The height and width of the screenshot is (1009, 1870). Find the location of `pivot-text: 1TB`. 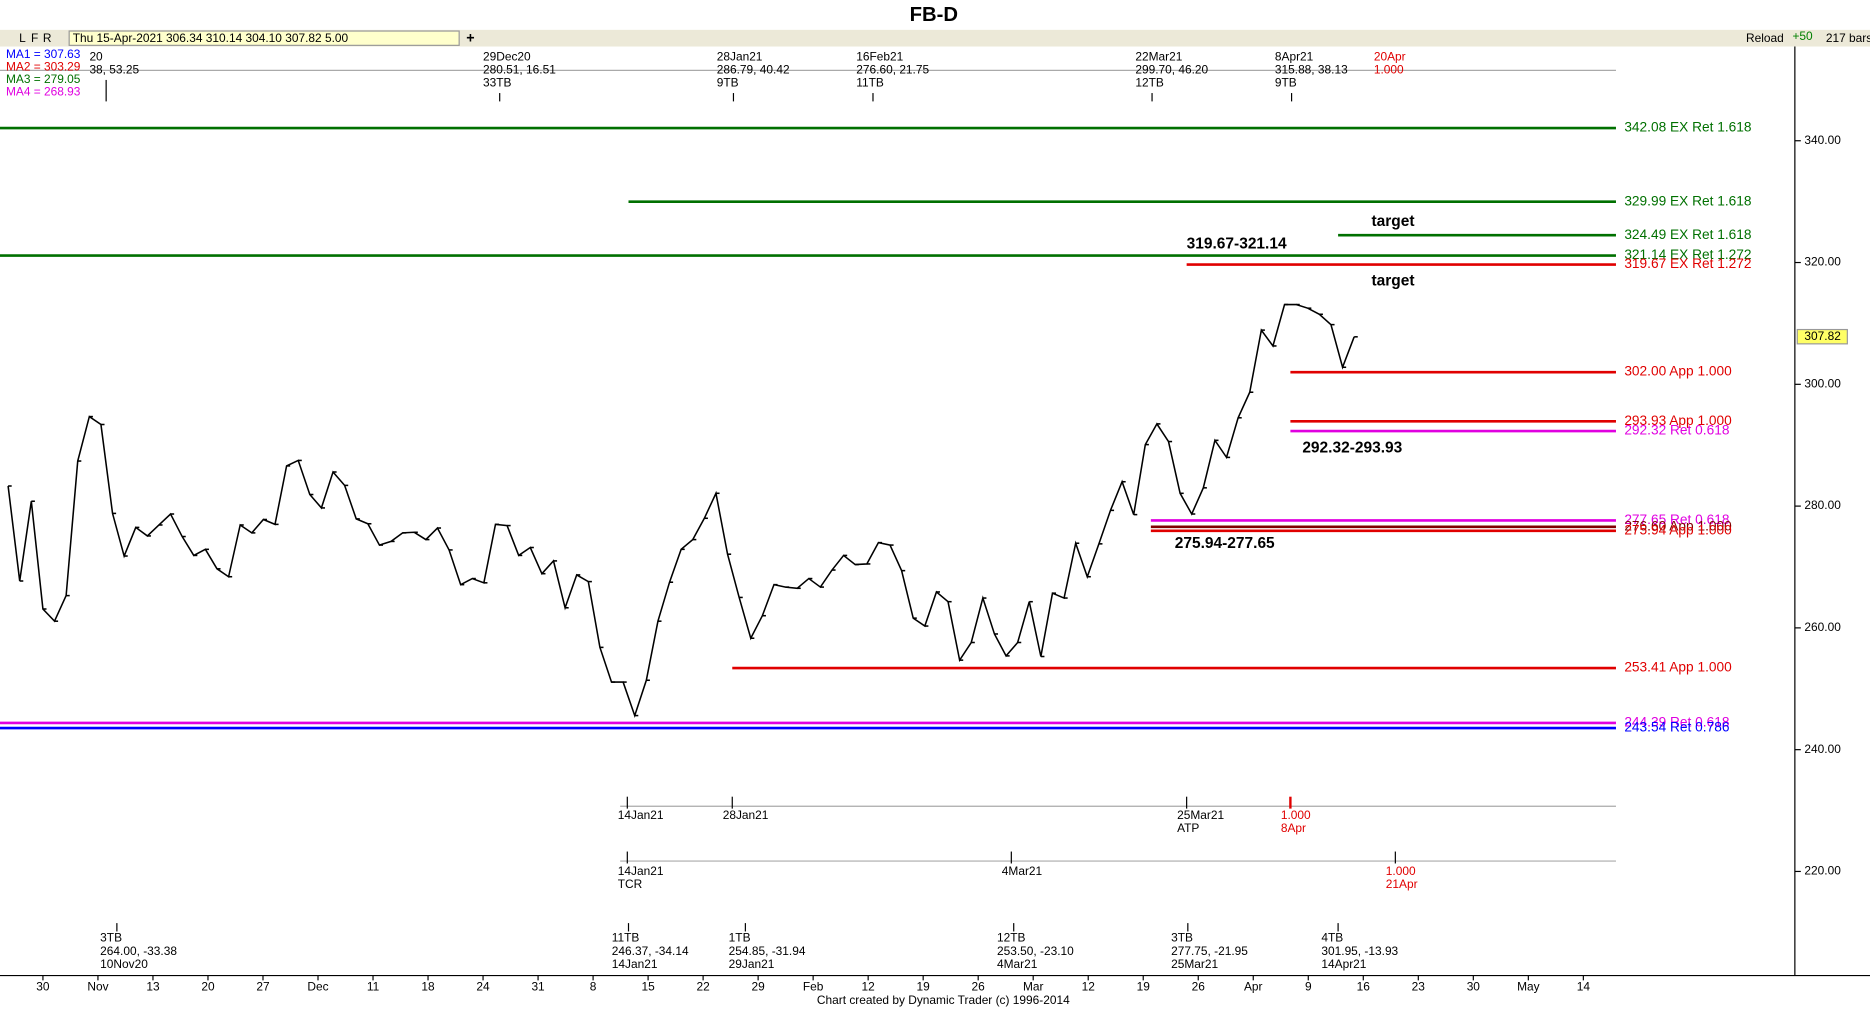

pivot-text: 1TB is located at coordinates (740, 938).